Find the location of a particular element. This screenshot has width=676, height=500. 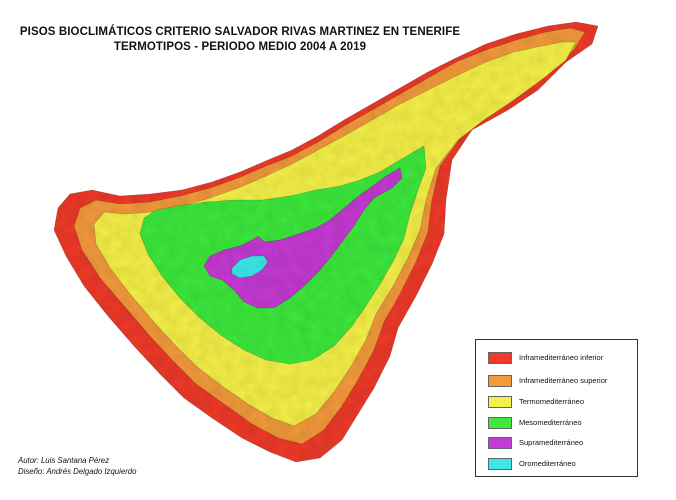

legend-label: Inframediterráneo inferior is located at coordinates (561, 357).